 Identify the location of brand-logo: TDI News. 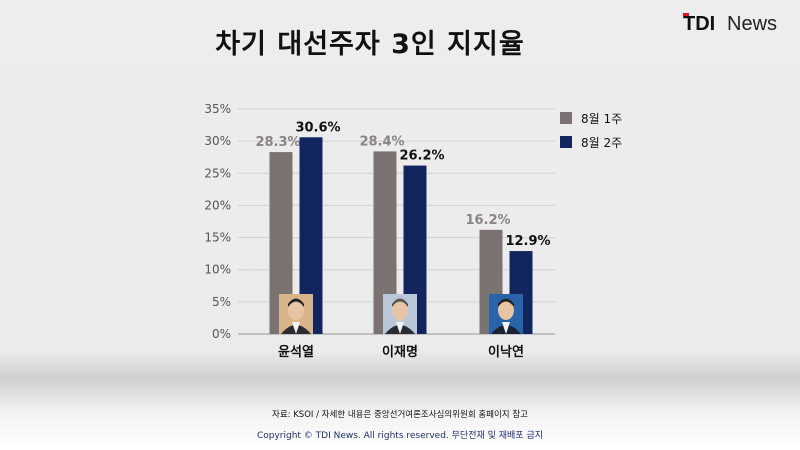
(738, 26).